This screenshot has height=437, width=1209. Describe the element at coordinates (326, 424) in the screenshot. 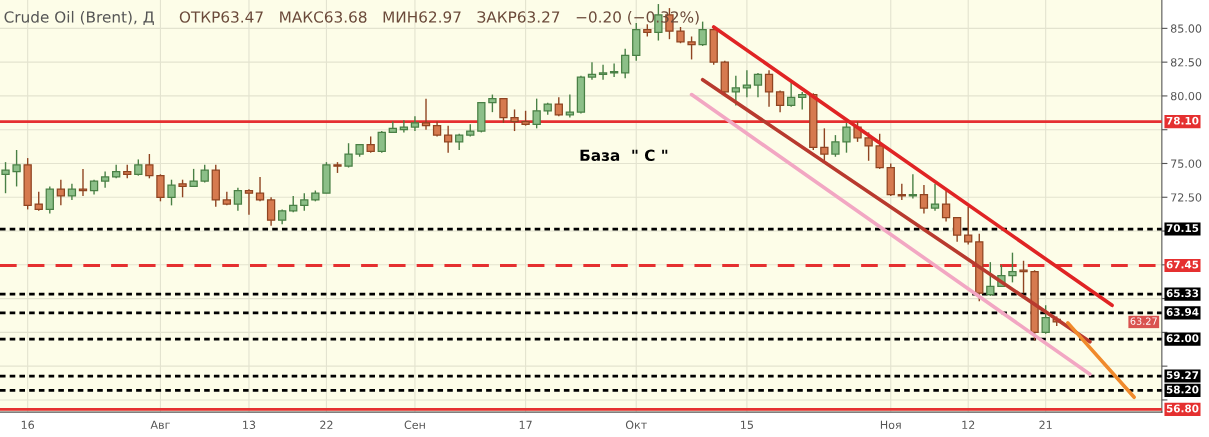

I see `x-tick-label: 22` at that location.